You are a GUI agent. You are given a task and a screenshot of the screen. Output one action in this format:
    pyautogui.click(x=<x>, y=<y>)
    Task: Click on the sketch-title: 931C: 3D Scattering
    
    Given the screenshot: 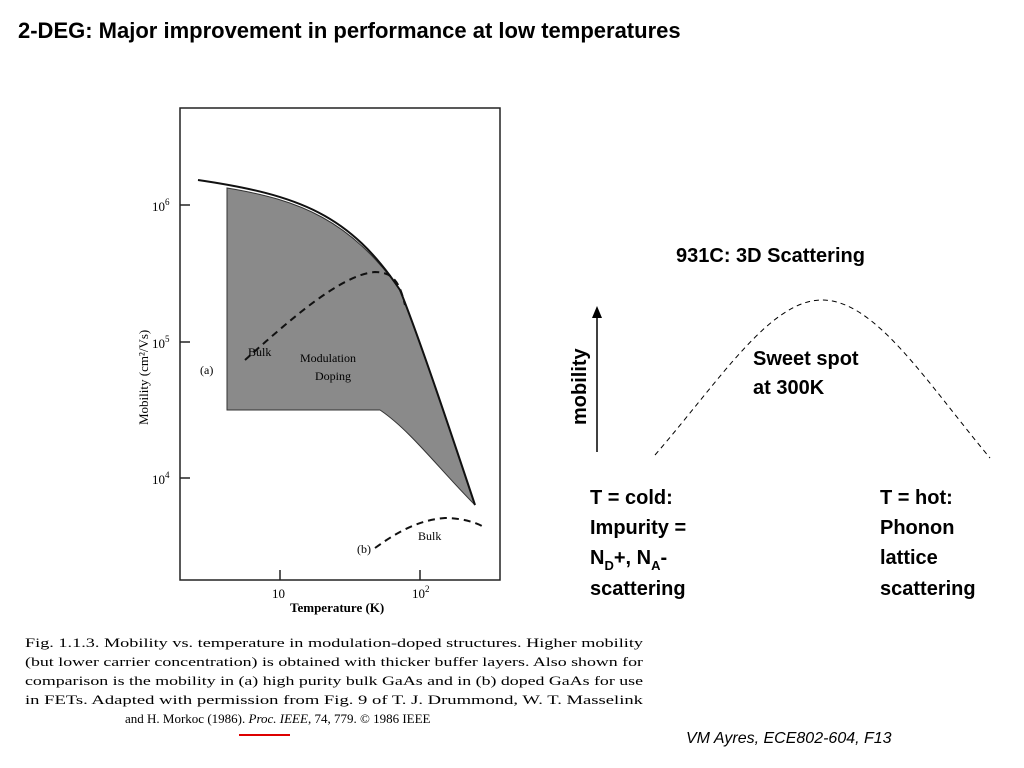 What is the action you would take?
    pyautogui.click(x=770, y=256)
    